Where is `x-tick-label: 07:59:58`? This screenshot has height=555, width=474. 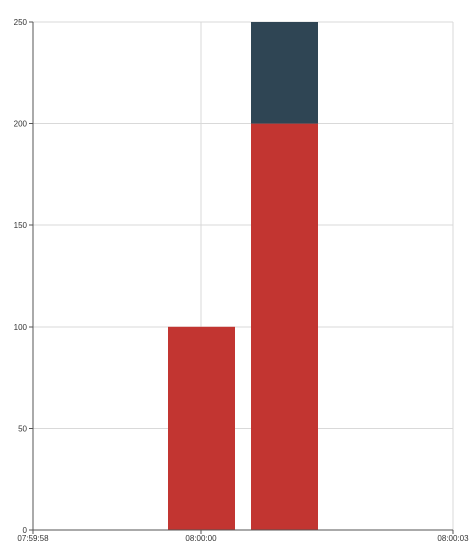 x-tick-label: 07:59:58 is located at coordinates (33, 538).